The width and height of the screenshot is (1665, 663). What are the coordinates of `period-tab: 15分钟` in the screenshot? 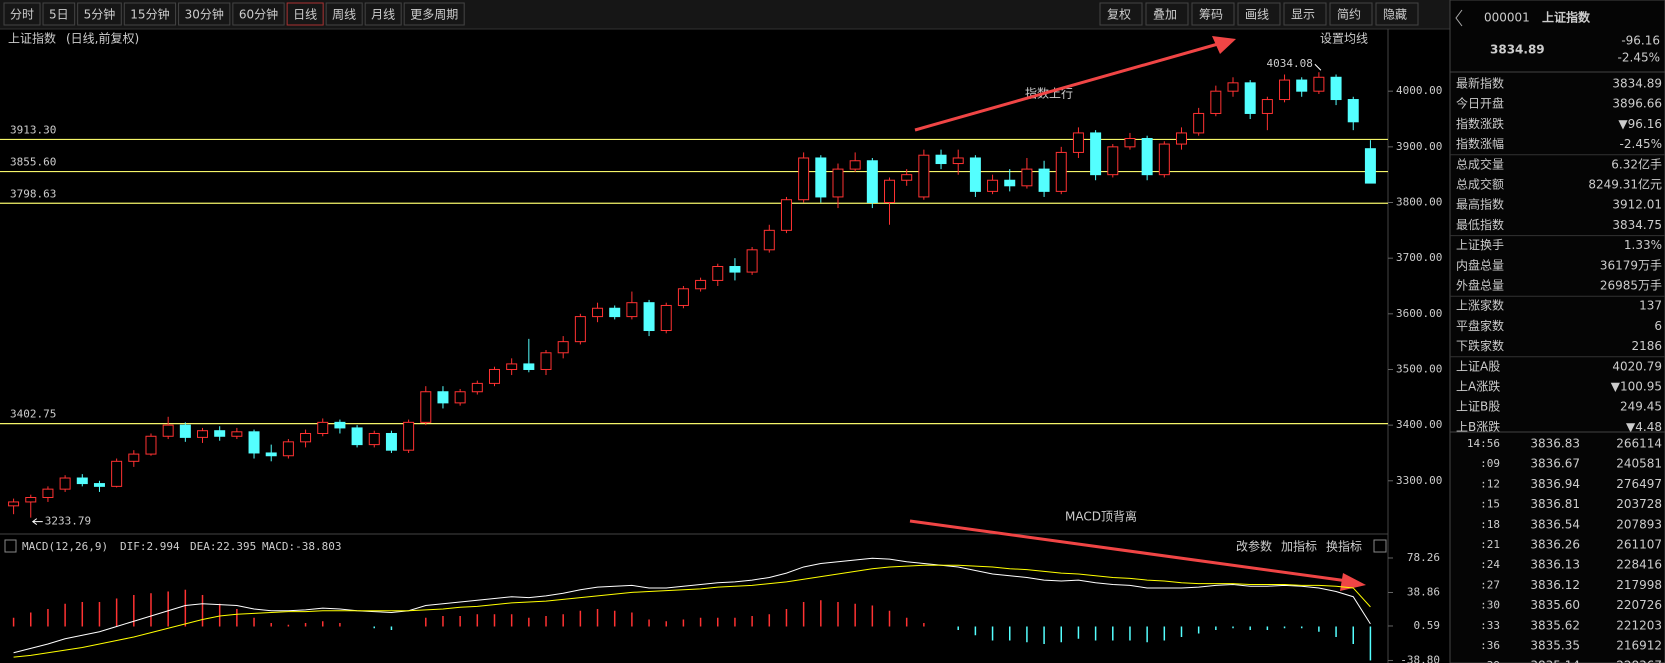 It's located at (149, 14).